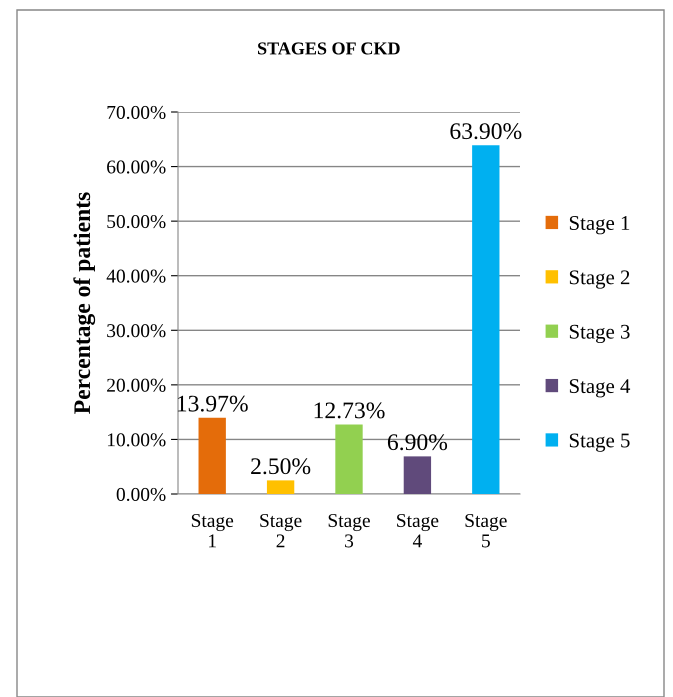 The height and width of the screenshot is (697, 673). What do you see at coordinates (281, 531) in the screenshot?
I see `x-tick-label: Stage 2` at bounding box center [281, 531].